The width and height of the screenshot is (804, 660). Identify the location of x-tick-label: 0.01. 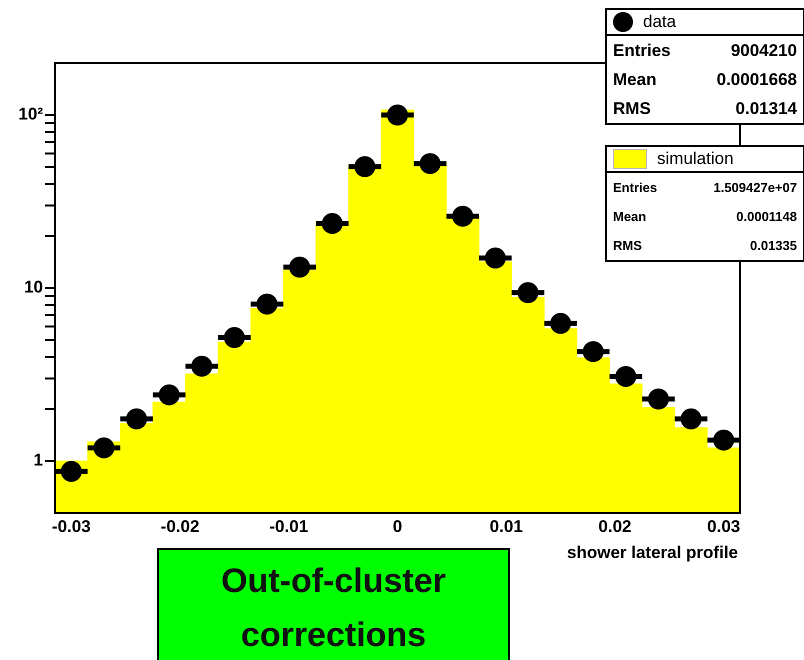
(506, 526).